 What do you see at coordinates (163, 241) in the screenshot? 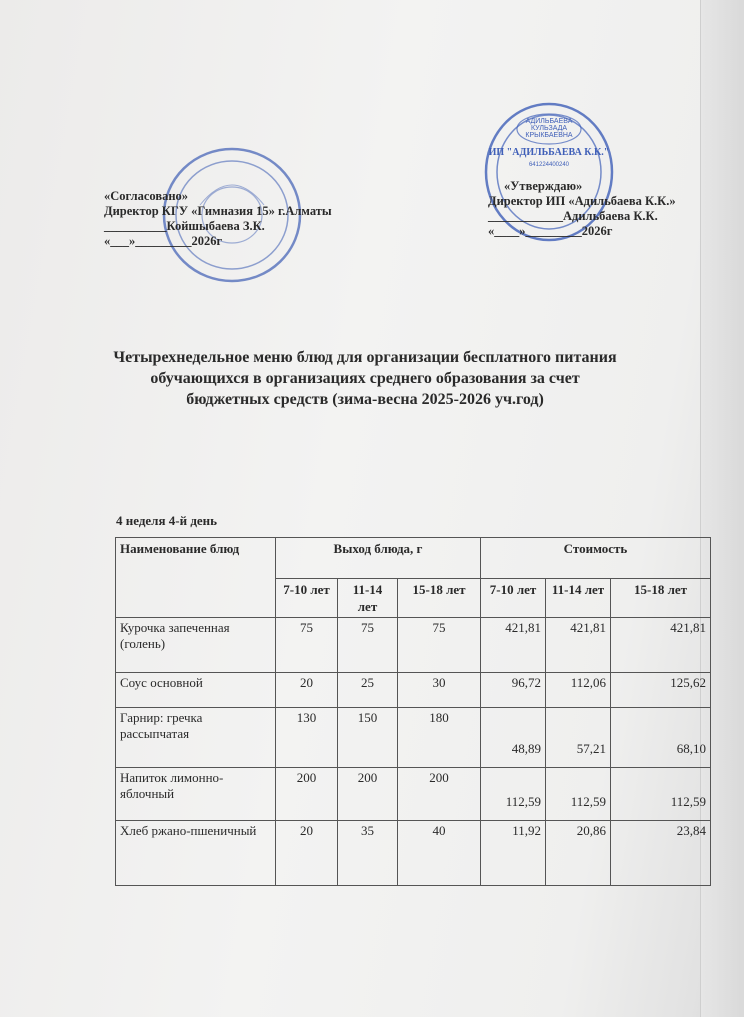
I see `approval-left-date-line: «___»_________2026г` at bounding box center [163, 241].